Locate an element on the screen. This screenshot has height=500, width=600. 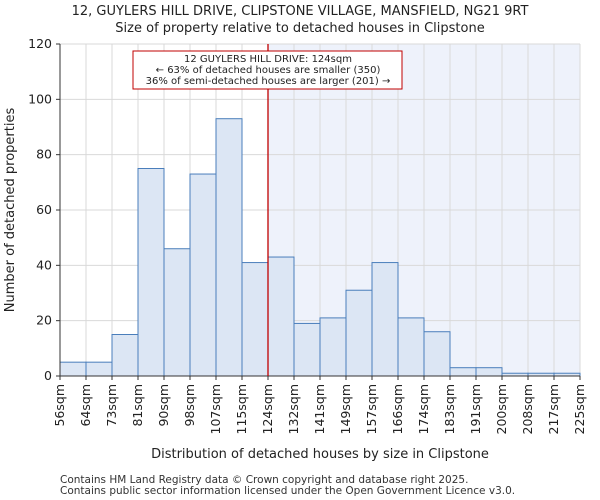
x-tick-label-166sqm: 166sqm is located at coordinates (397, 409).